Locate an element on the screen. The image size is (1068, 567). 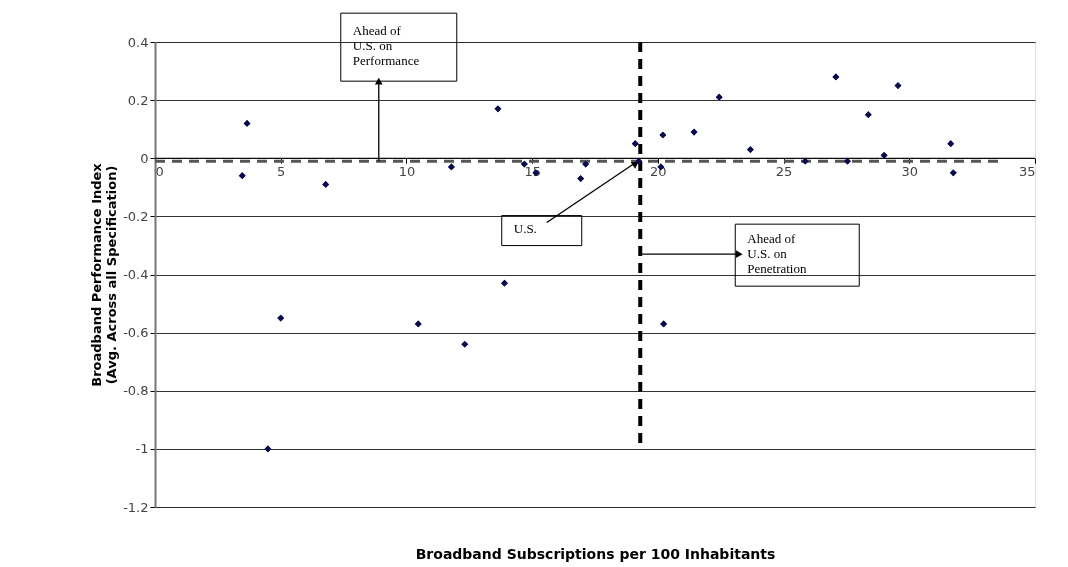
x-tick-label: 25 is located at coordinates (784, 171).